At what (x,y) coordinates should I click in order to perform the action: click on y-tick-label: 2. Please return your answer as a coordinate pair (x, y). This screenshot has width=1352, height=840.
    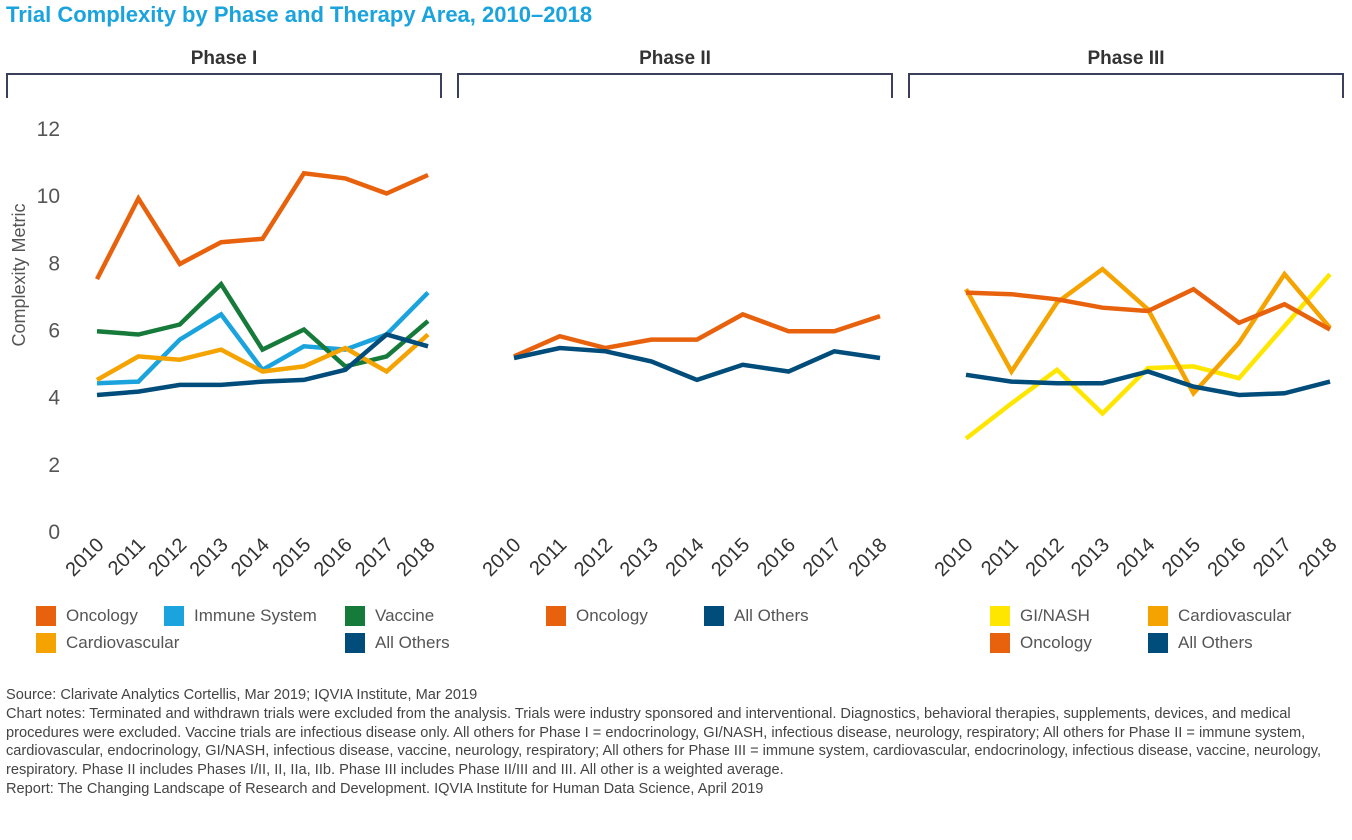
    Looking at the image, I should click on (54, 465).